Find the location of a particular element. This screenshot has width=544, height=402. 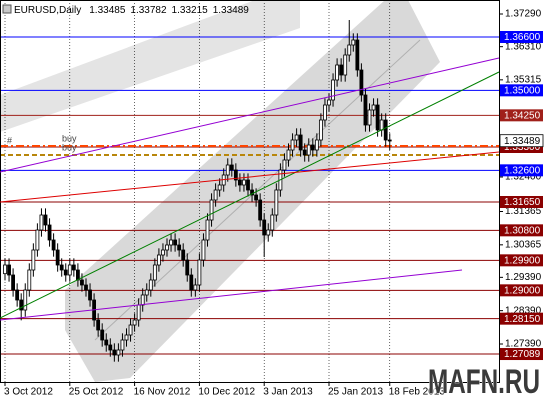

level-label: 1.36600 is located at coordinates (522, 37).